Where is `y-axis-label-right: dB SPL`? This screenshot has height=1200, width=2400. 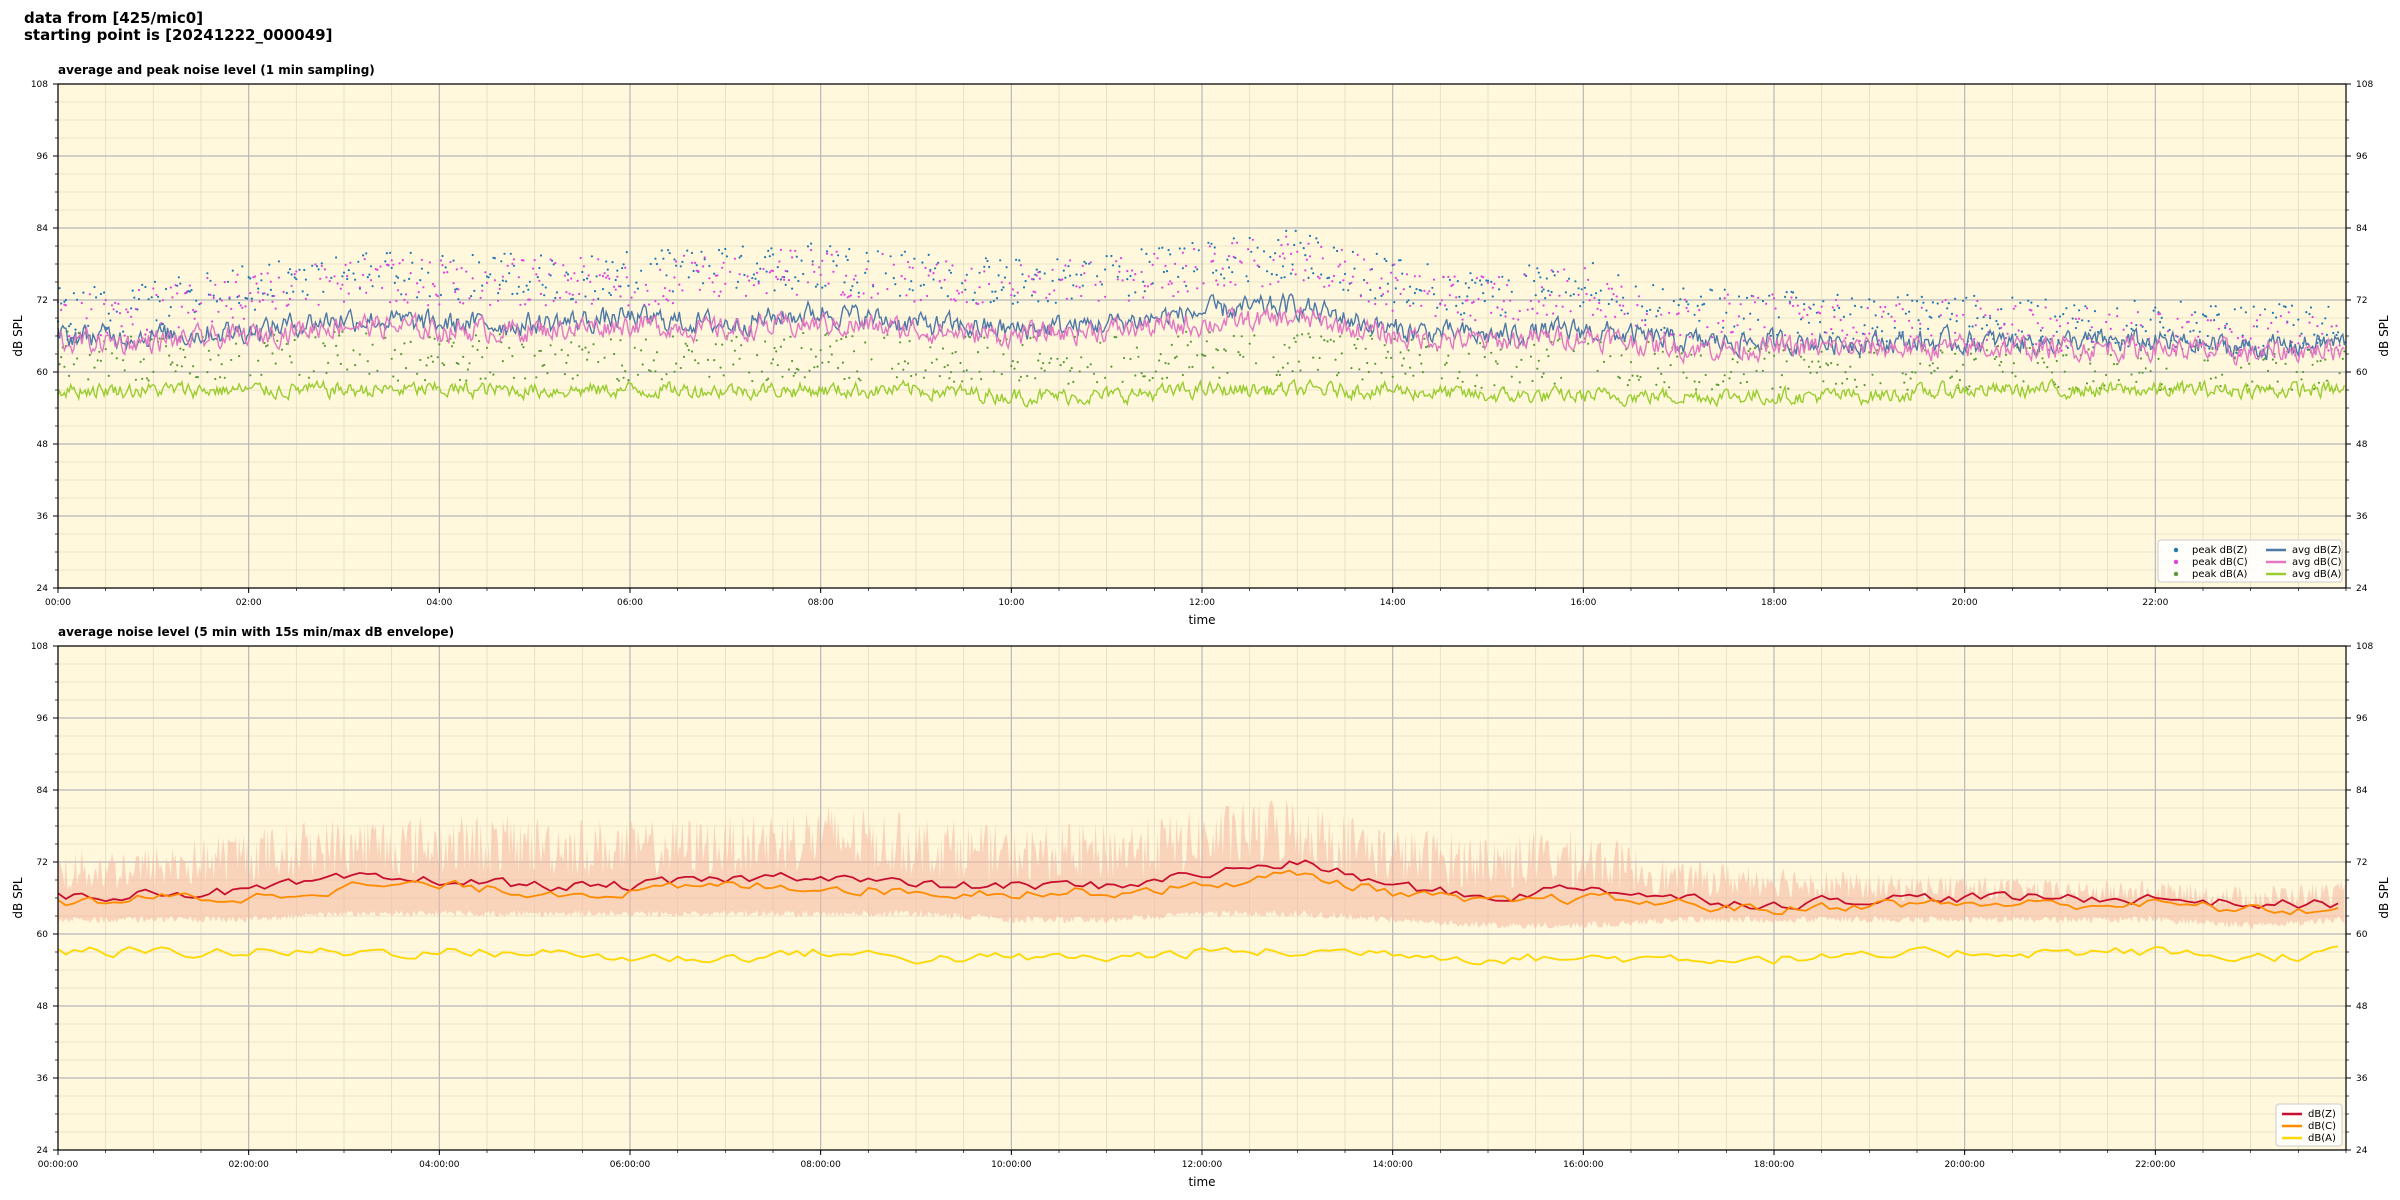 y-axis-label-right: dB SPL is located at coordinates (2384, 898).